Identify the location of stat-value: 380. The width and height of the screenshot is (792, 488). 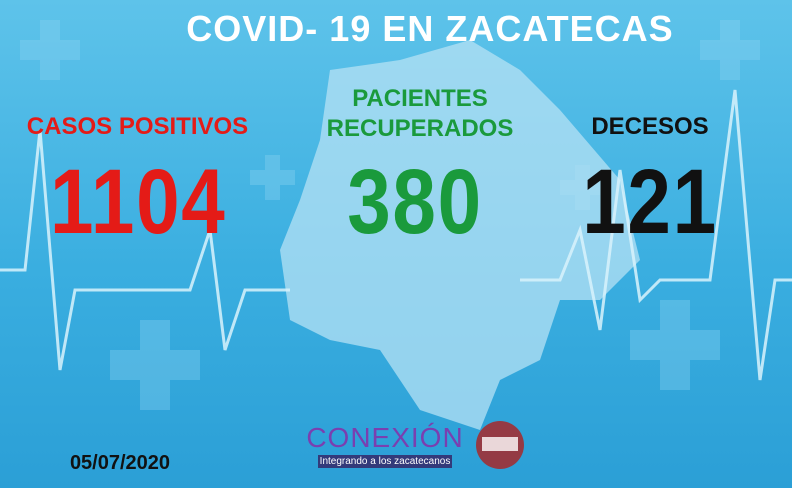
(415, 202).